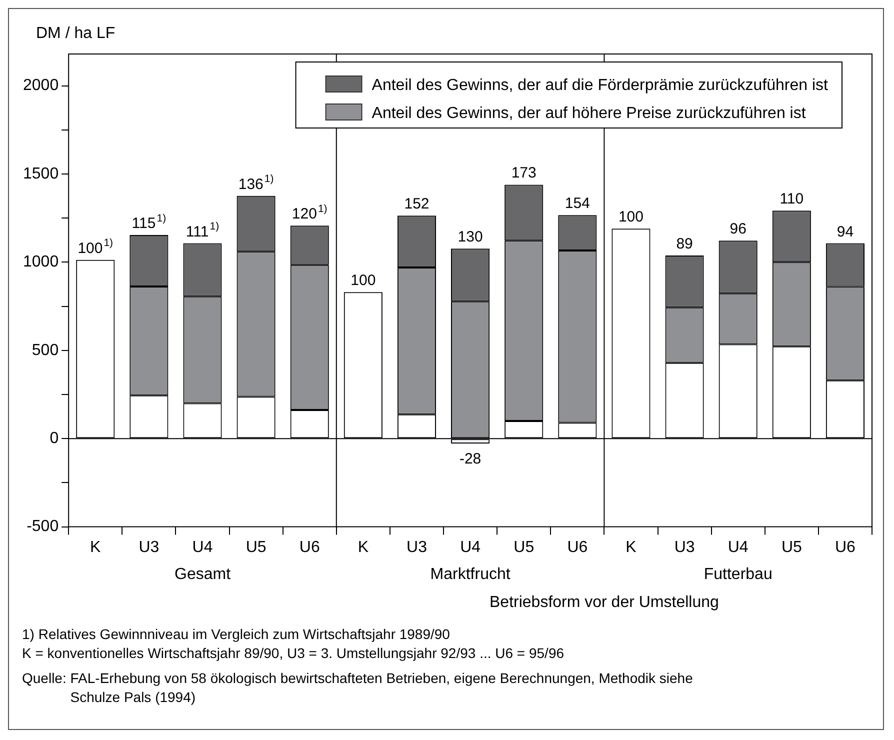 The image size is (894, 740). I want to click on y-tick-label: 0, so click(54, 438).